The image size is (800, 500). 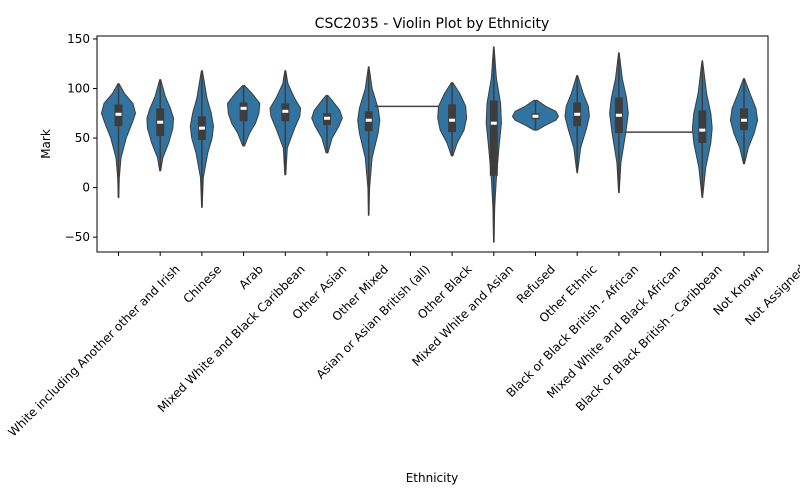 I want to click on y-axis-label: Mark, so click(x=46, y=144).